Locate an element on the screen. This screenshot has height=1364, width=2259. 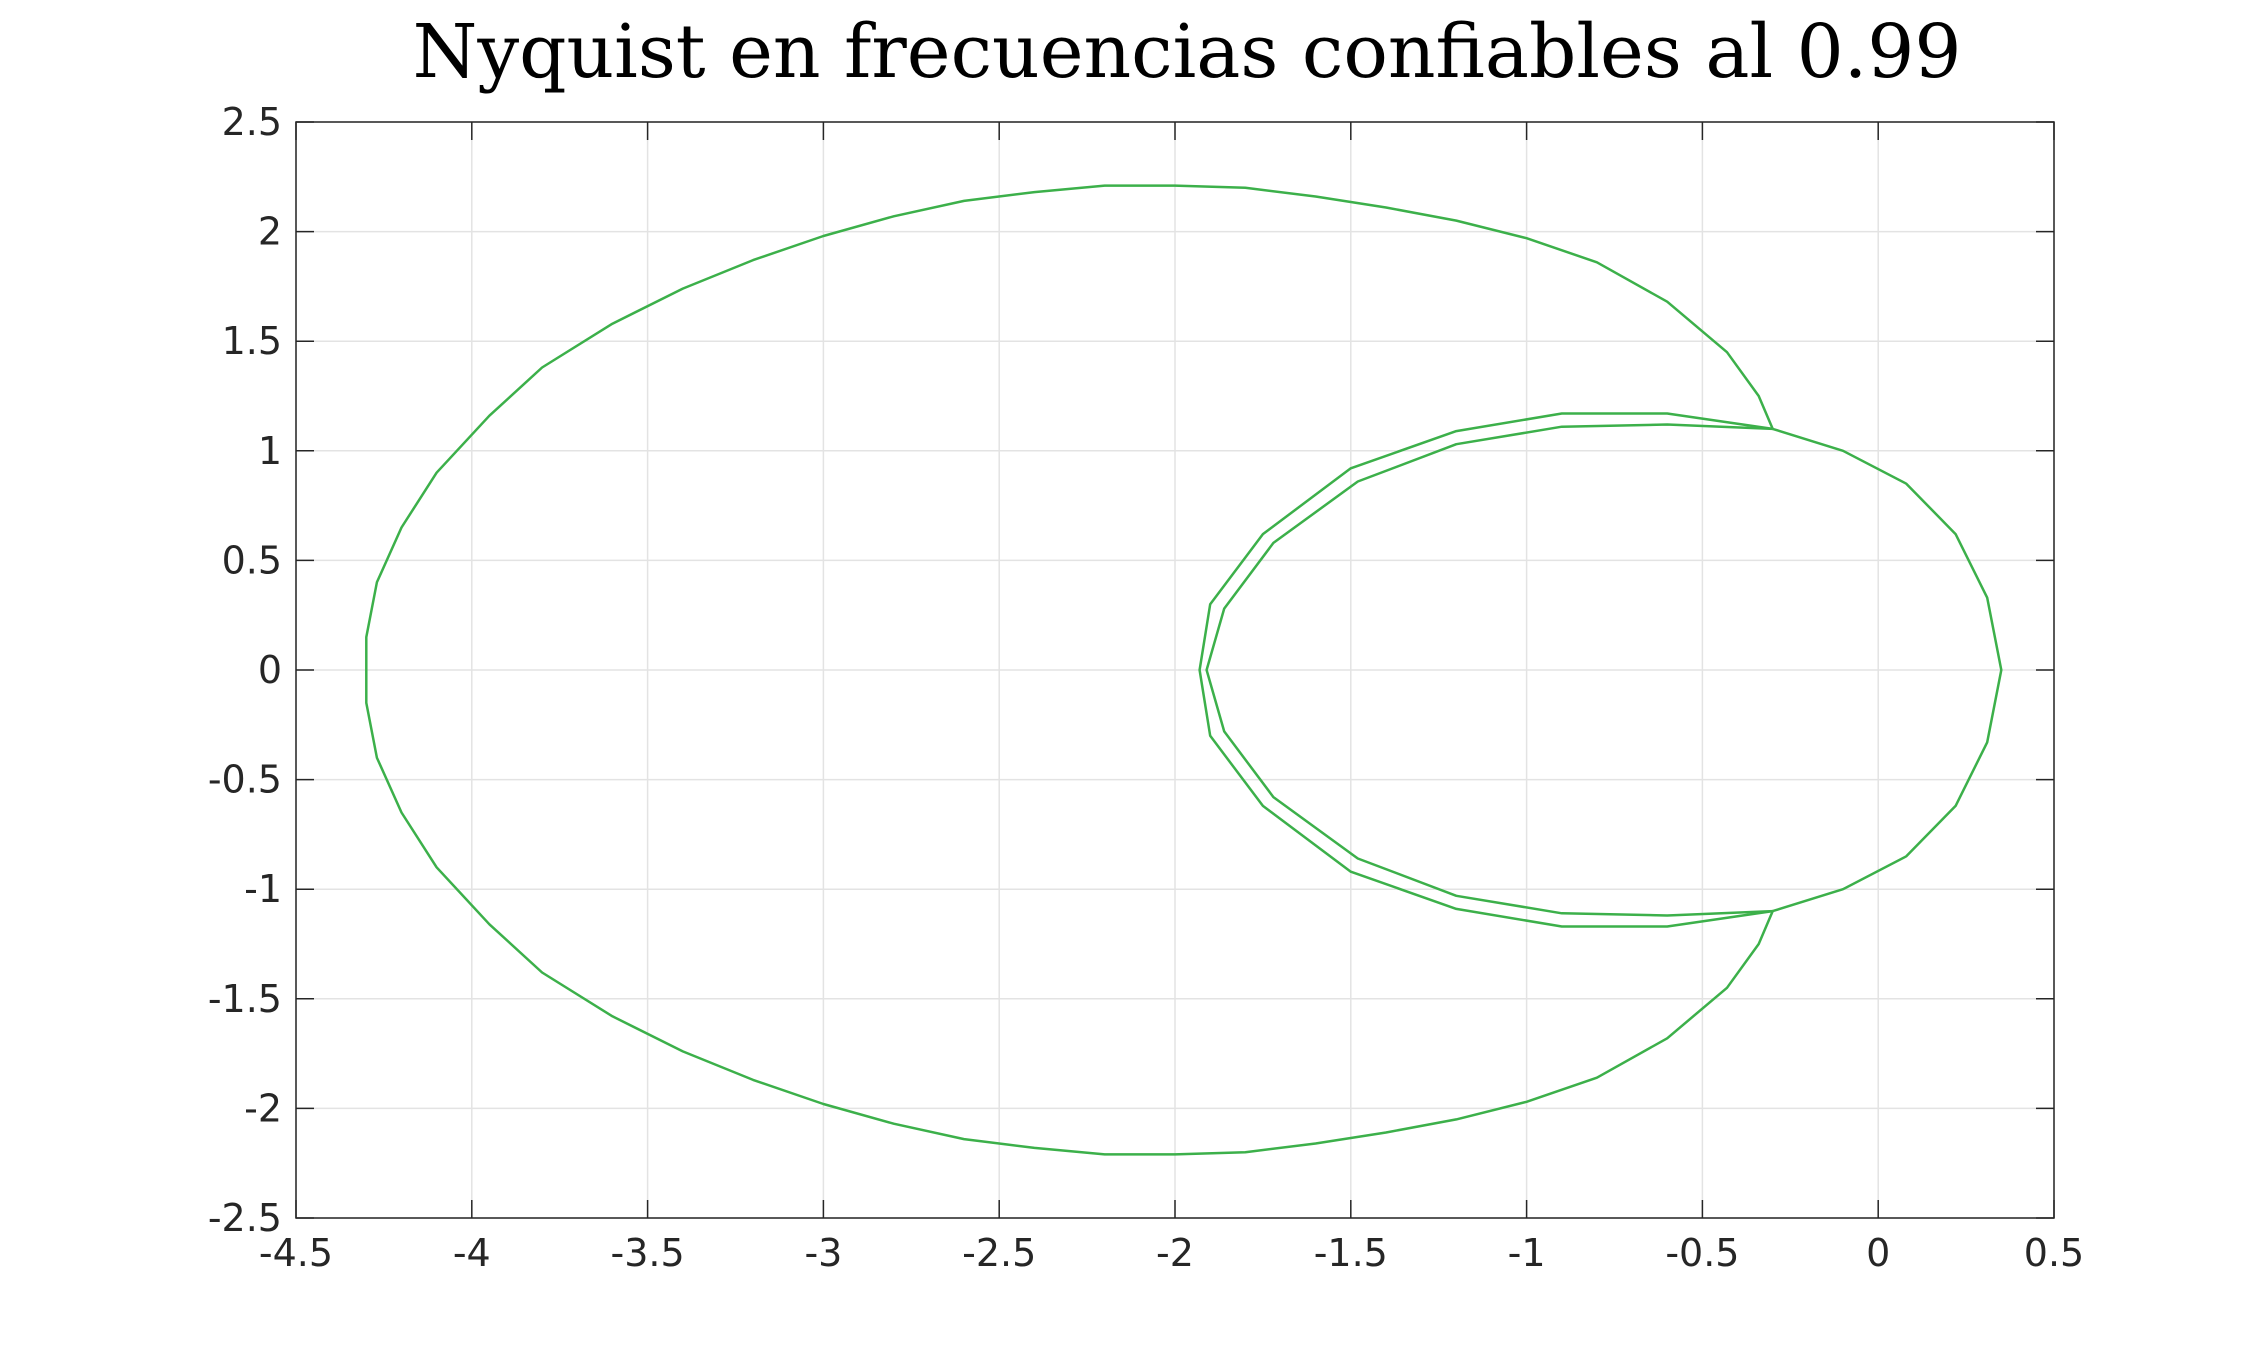
x-tick-label: -0.5 is located at coordinates (1702, 1253).